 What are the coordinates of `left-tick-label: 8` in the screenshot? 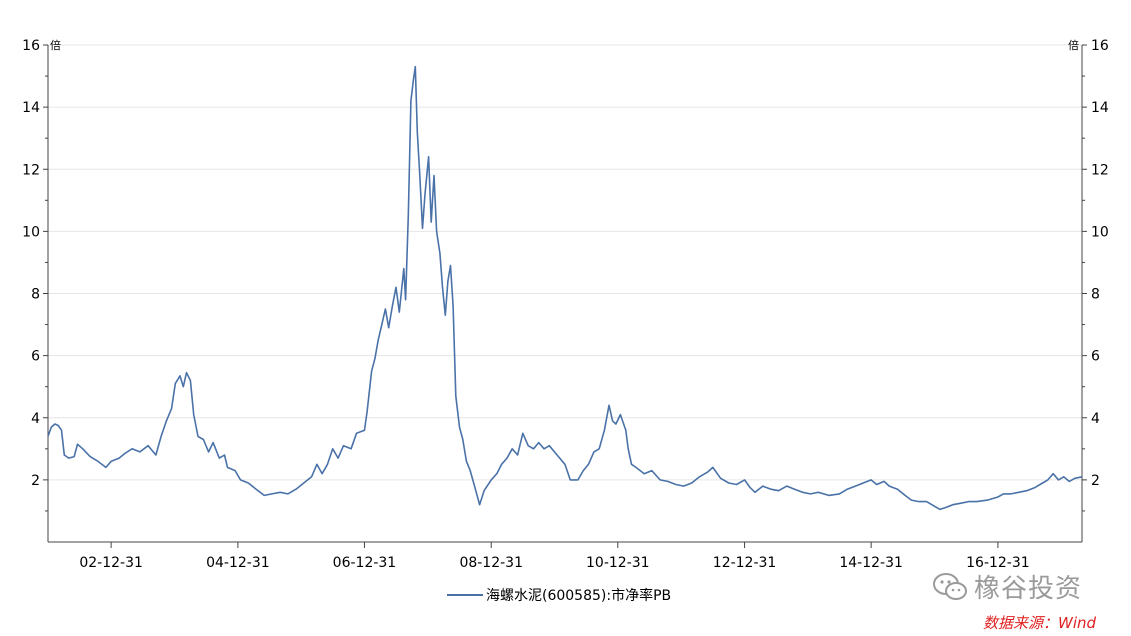 It's located at (35, 295).